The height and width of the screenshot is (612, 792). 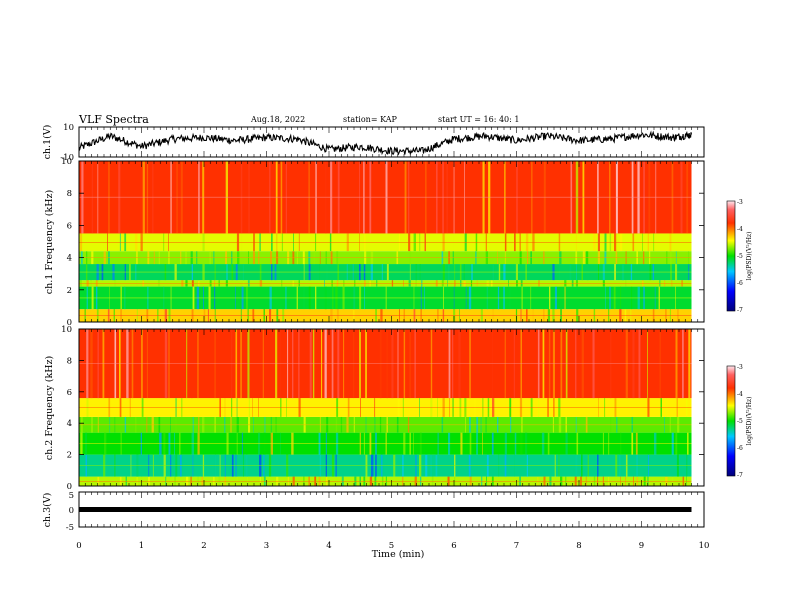 I want to click on x-tick-label: 7, so click(x=516, y=546).